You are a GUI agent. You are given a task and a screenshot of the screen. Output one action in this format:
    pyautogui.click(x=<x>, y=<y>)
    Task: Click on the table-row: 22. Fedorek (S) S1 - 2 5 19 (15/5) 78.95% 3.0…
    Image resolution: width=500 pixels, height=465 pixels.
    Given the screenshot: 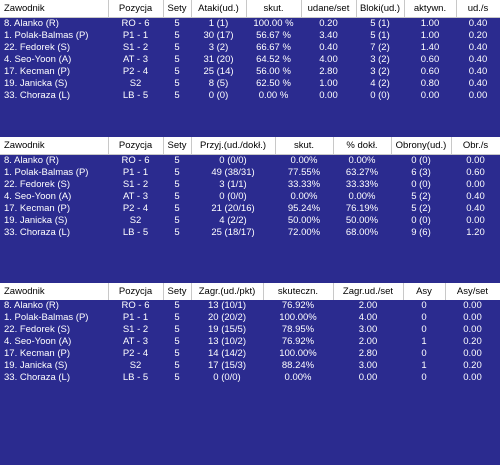 What is the action you would take?
    pyautogui.click(x=250, y=330)
    